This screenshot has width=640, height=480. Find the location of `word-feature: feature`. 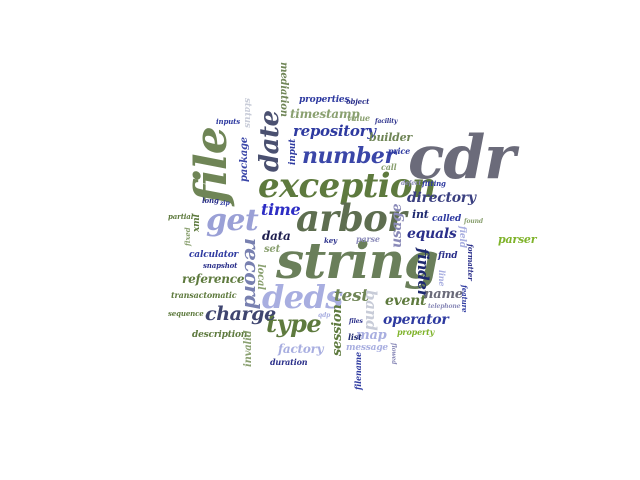

word-feature: feature is located at coordinates (464, 299).